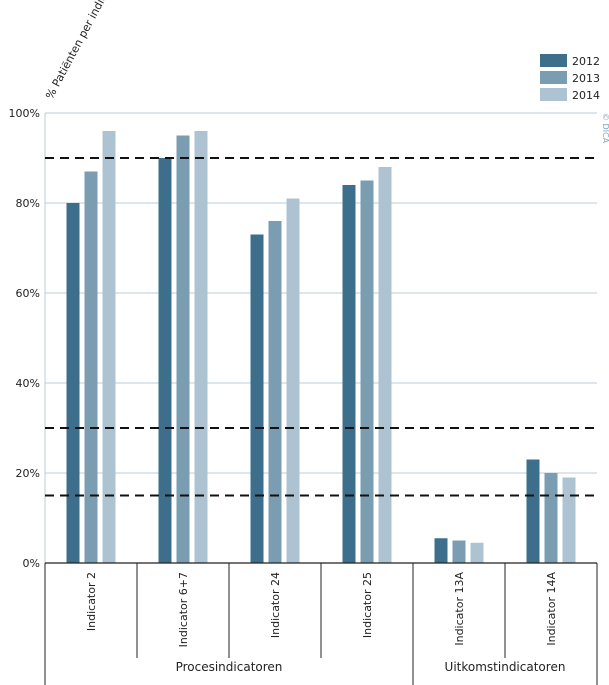 This screenshot has height=685, width=609. I want to click on y-tick-label-60: 60%, so click(28, 293).